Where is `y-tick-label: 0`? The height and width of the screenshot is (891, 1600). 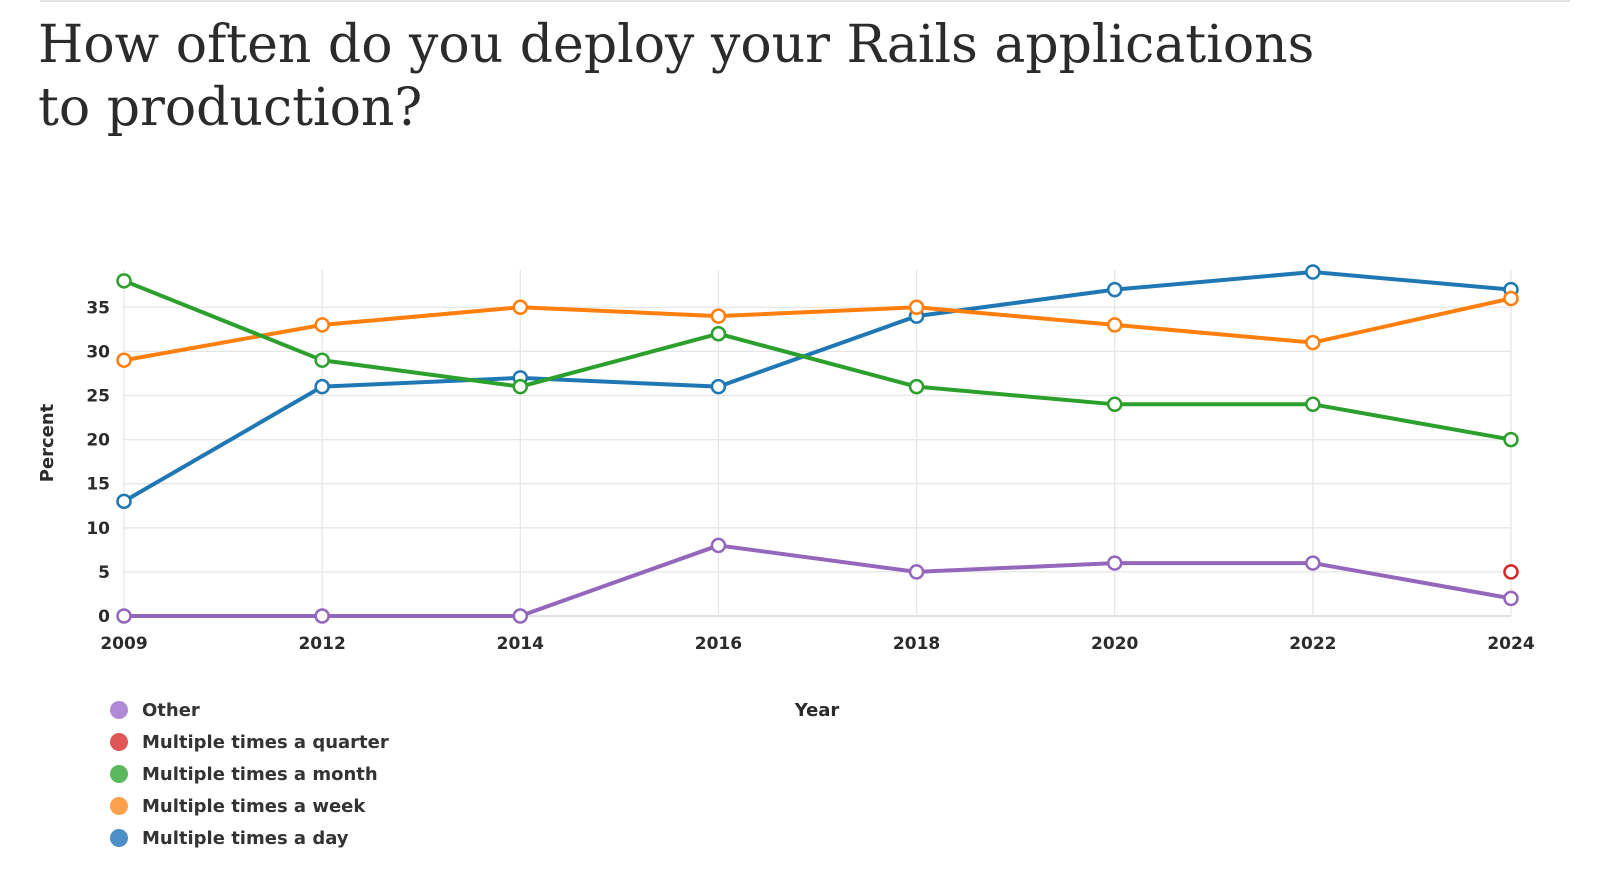 y-tick-label: 0 is located at coordinates (104, 617).